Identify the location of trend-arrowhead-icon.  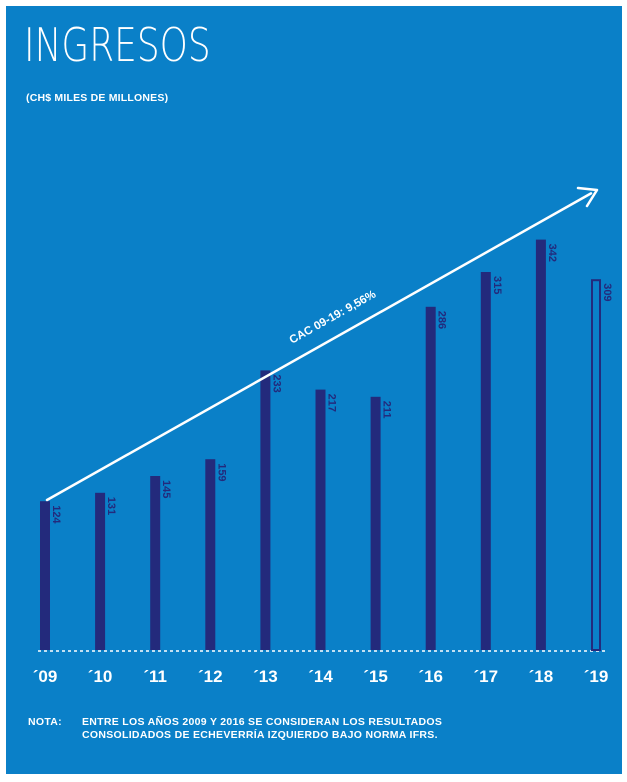
(587, 197).